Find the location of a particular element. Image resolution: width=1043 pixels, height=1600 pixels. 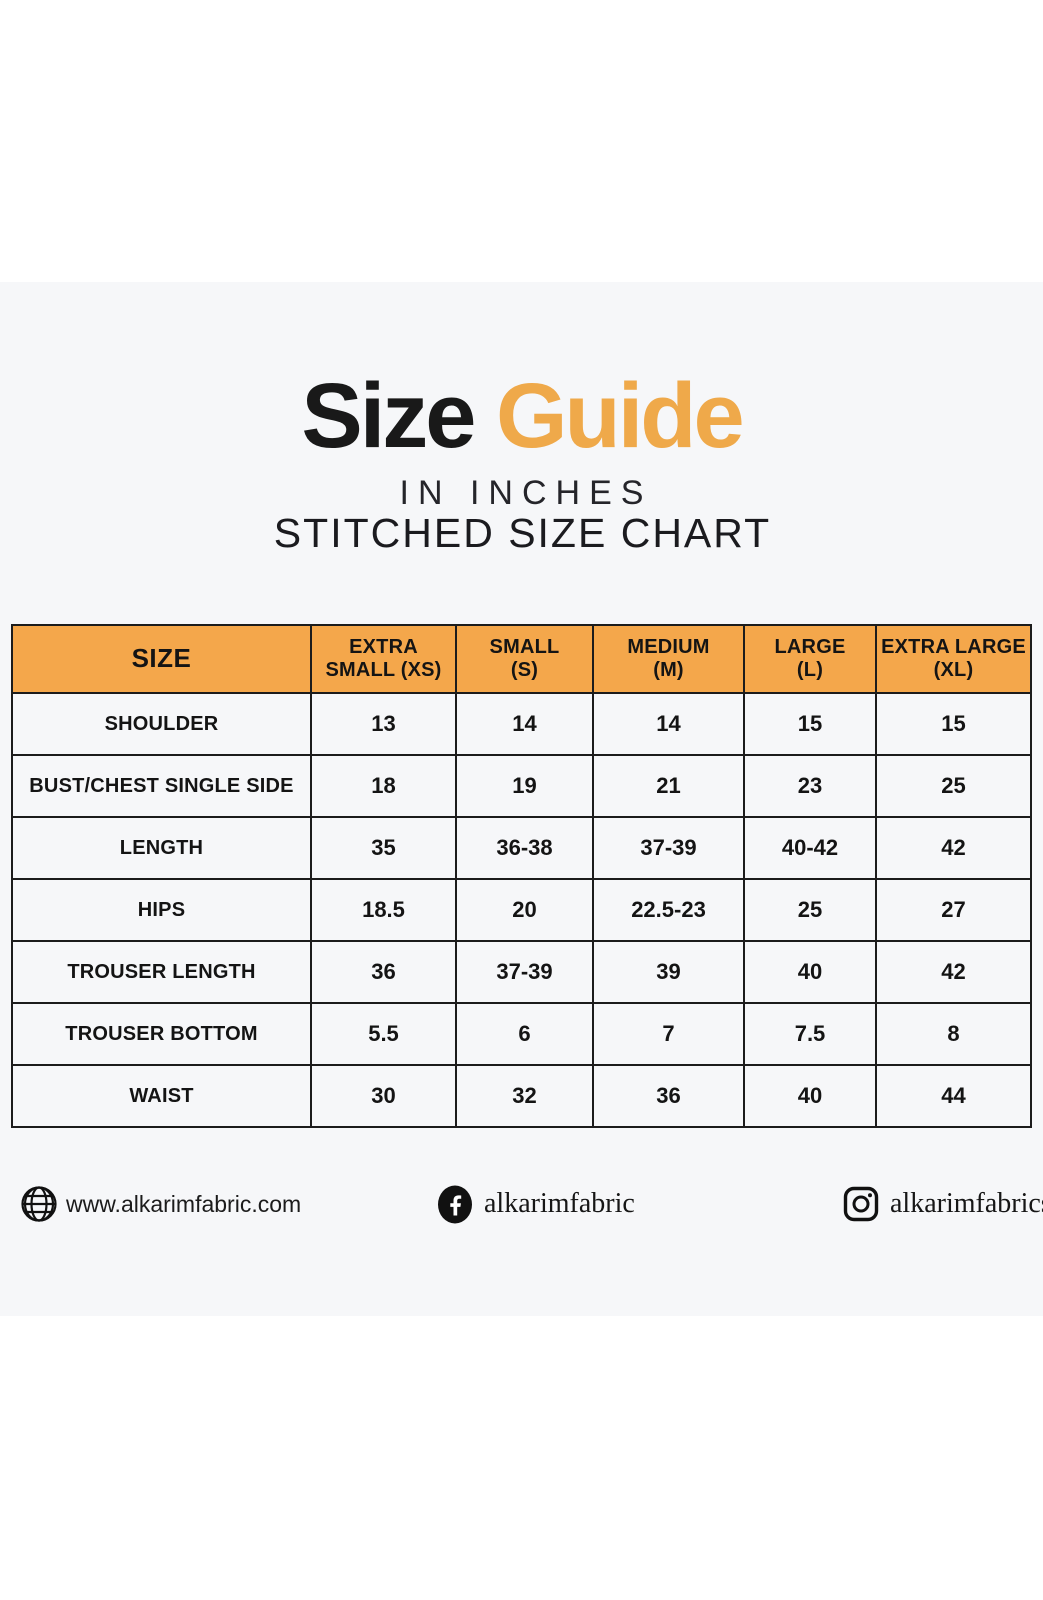

table-row-bust-chest: BUST/CHEST SINGLE SIDE 18 19 21 23 25 is located at coordinates (521, 786).